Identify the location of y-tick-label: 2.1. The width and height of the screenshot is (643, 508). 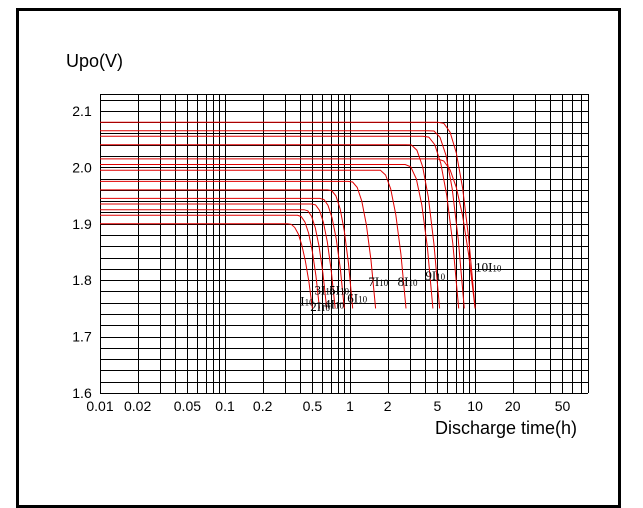
(82, 111).